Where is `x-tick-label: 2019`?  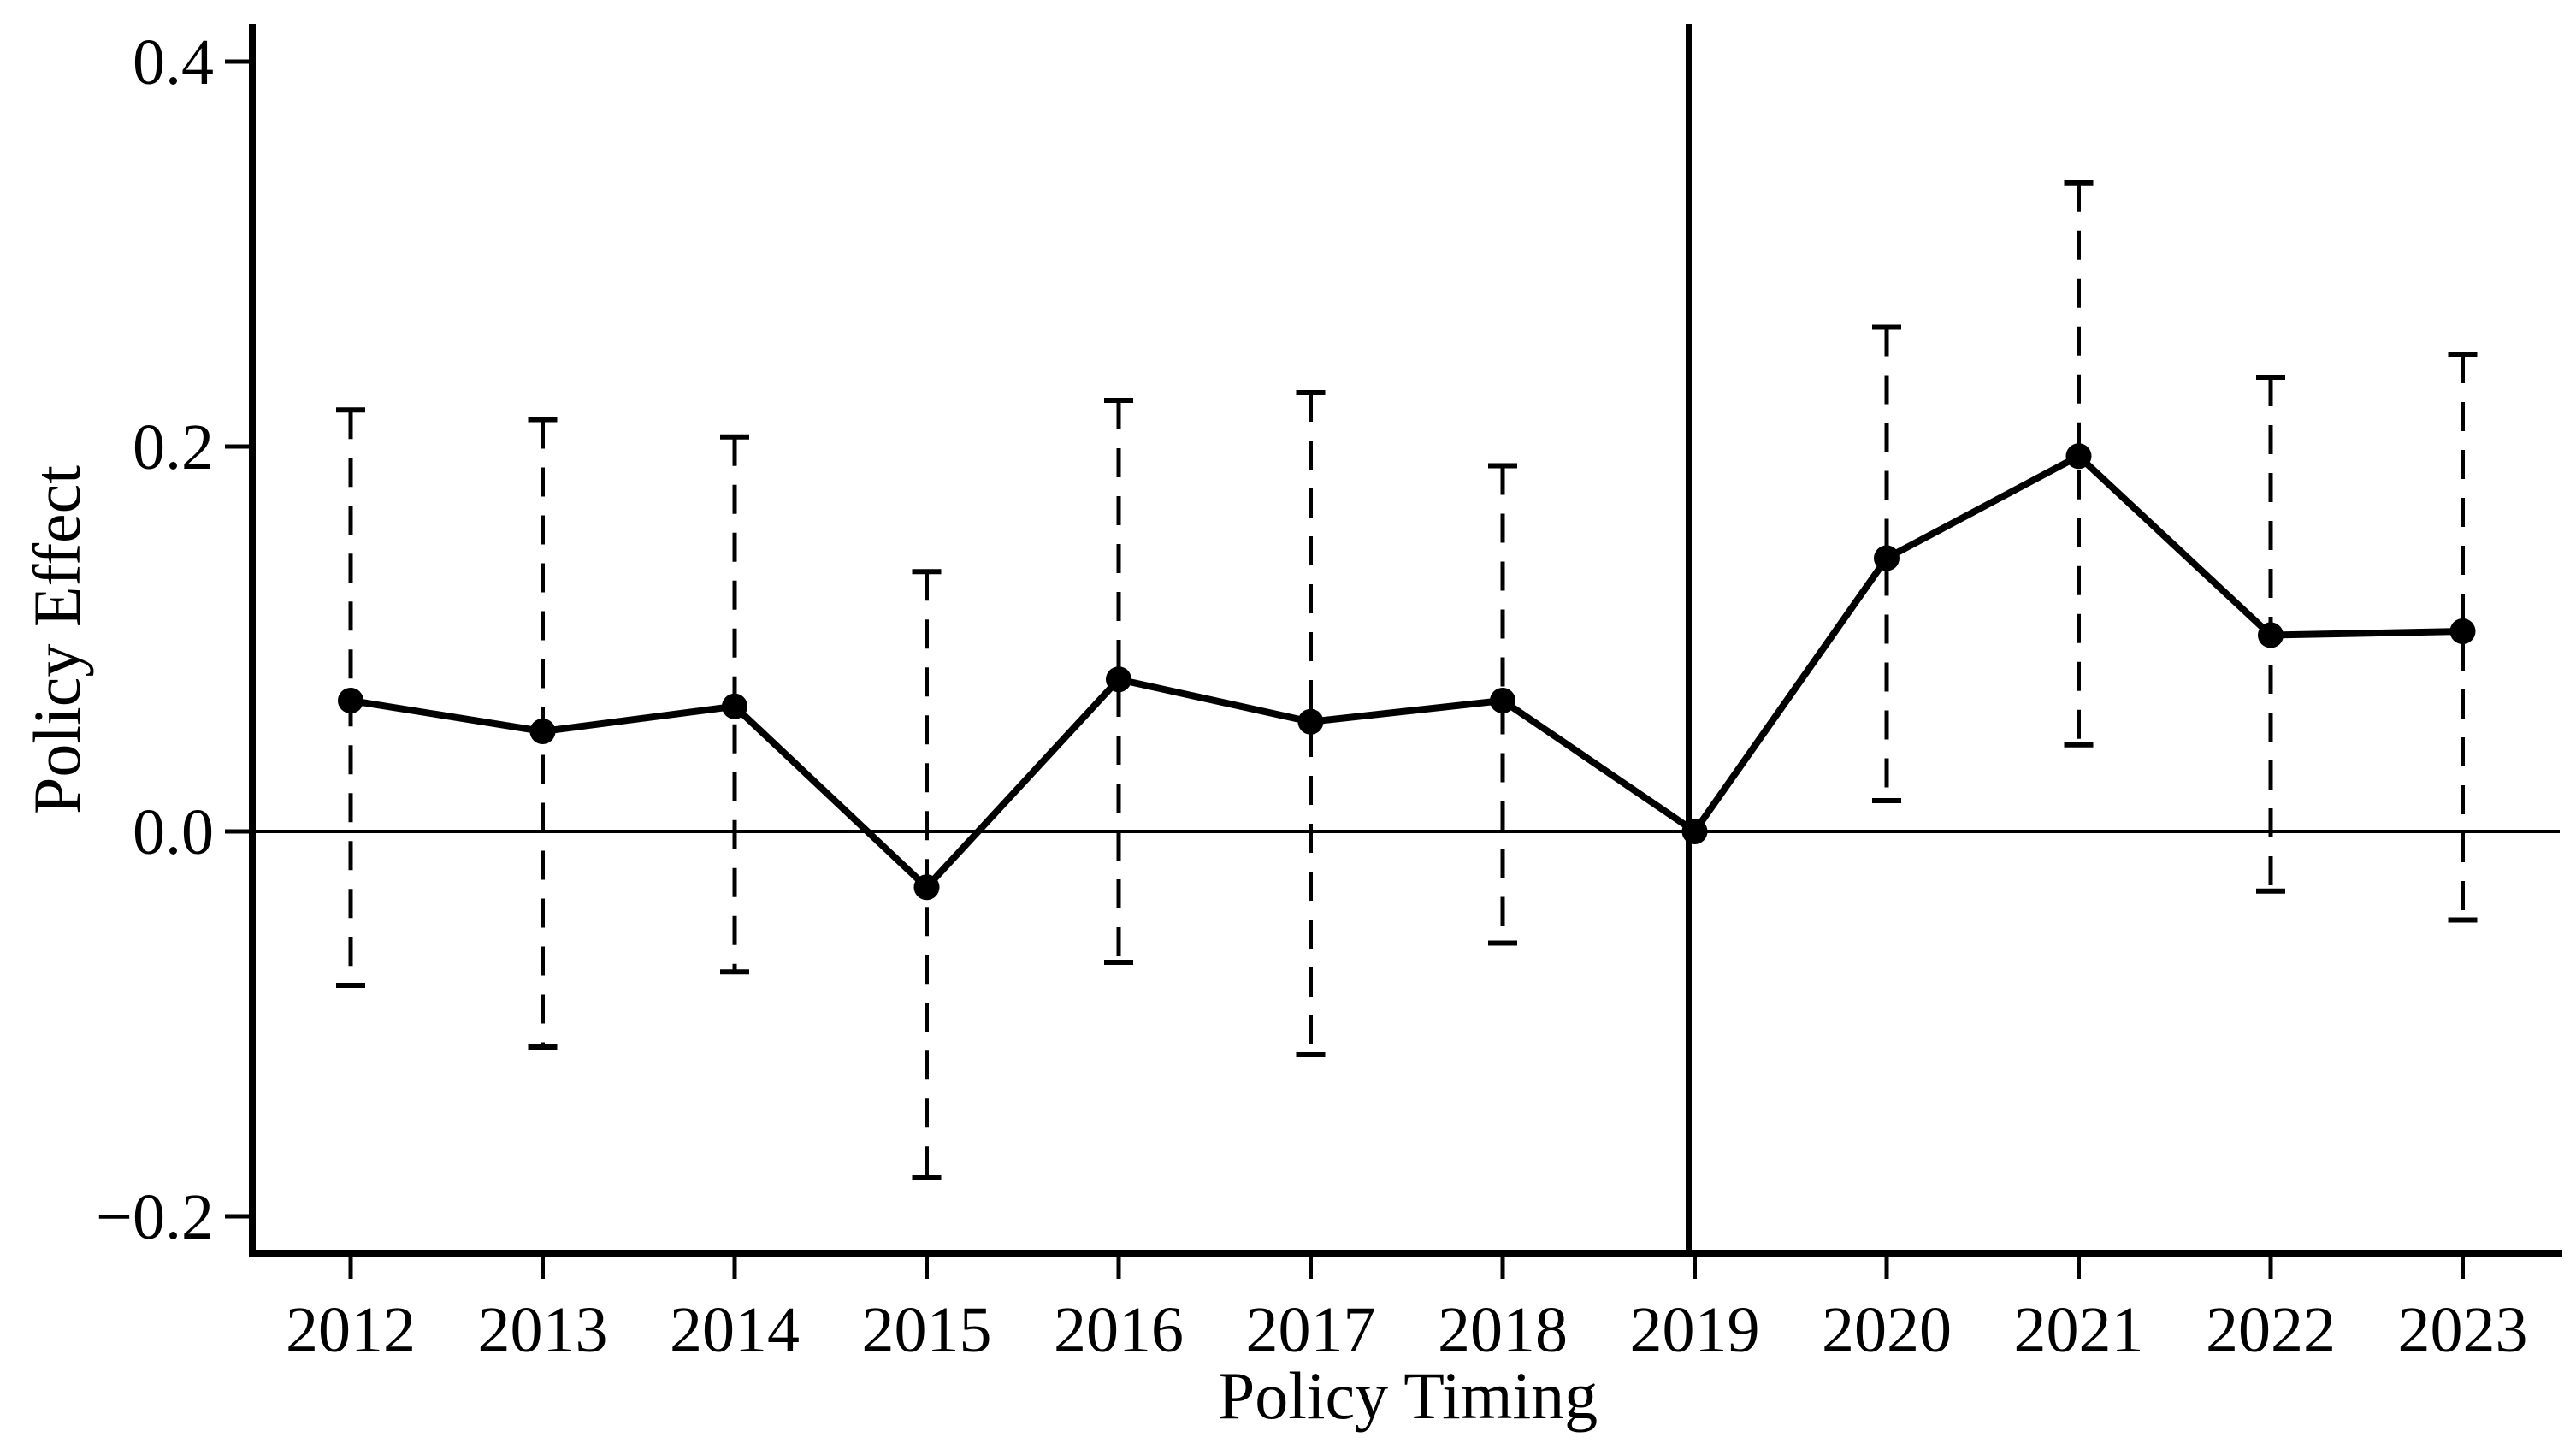
x-tick-label: 2019 is located at coordinates (1695, 1330).